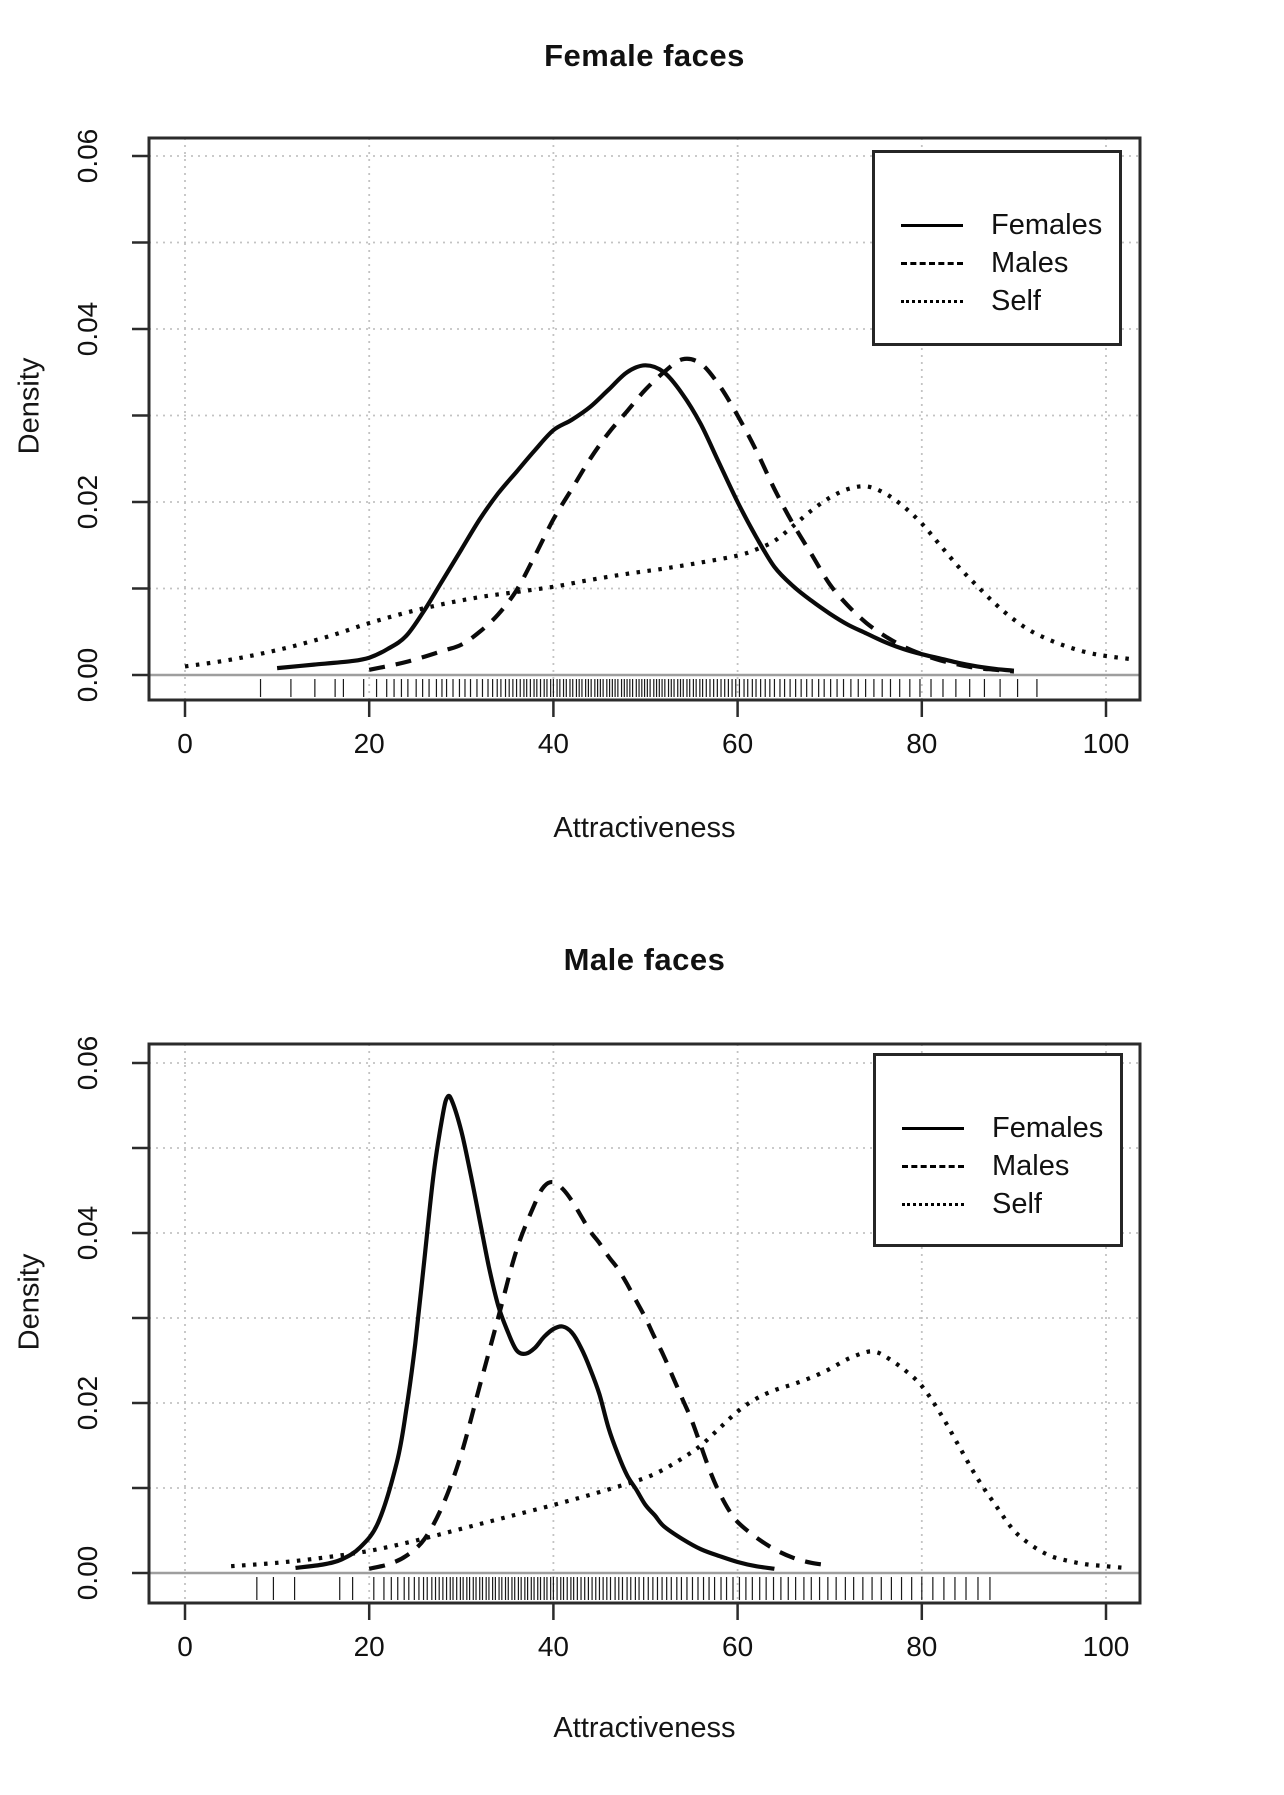  Describe the element at coordinates (644, 828) in the screenshot. I see `x-axis-label-attractiveness-top: Attractiveness` at that location.